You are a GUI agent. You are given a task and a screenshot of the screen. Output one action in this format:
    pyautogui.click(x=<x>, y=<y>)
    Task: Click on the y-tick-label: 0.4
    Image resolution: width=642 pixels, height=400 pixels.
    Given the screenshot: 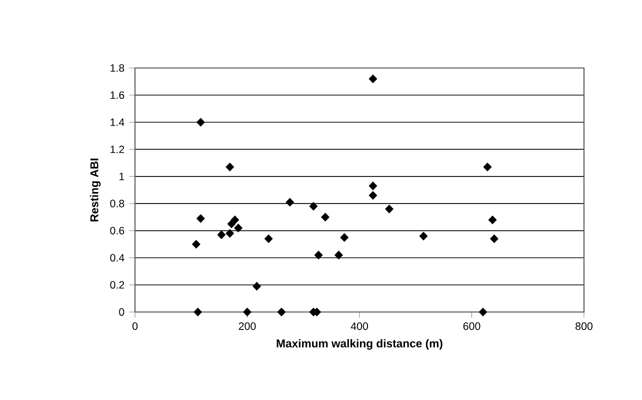 What is the action you would take?
    pyautogui.click(x=117, y=258)
    